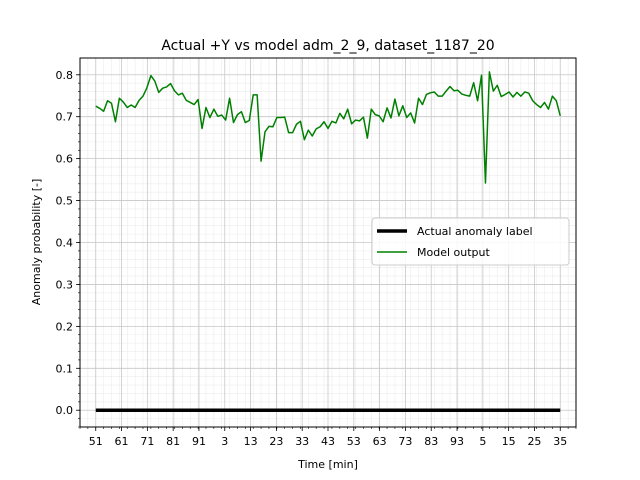 Image resolution: width=640 pixels, height=480 pixels. What do you see at coordinates (560, 441) in the screenshot?
I see `x-tick-label: 35` at bounding box center [560, 441].